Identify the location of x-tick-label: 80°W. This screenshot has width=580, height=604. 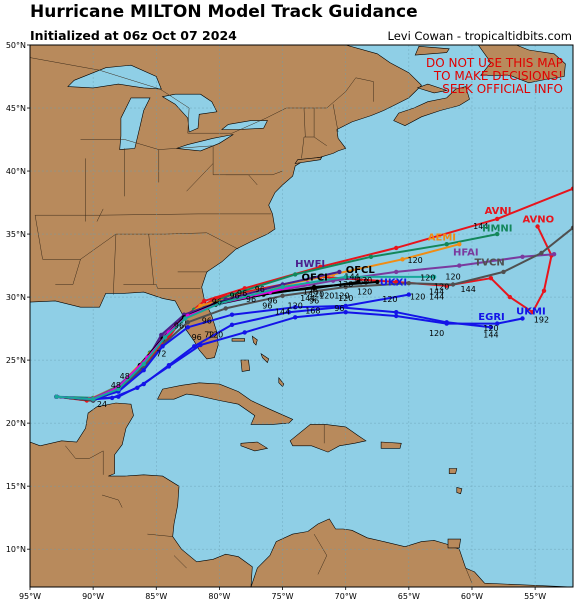
(219, 596).